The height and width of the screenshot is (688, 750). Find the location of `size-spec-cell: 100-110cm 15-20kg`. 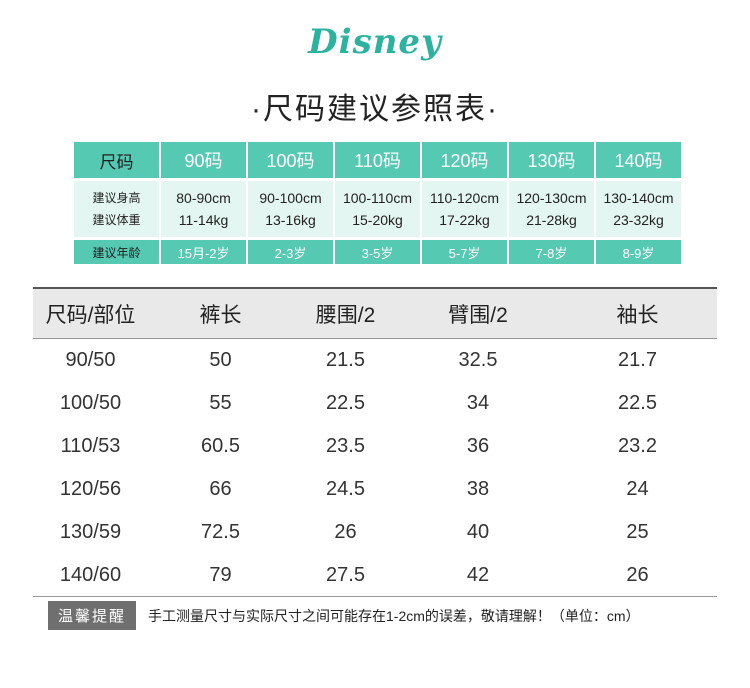

size-spec-cell: 100-110cm 15-20kg is located at coordinates (377, 209).